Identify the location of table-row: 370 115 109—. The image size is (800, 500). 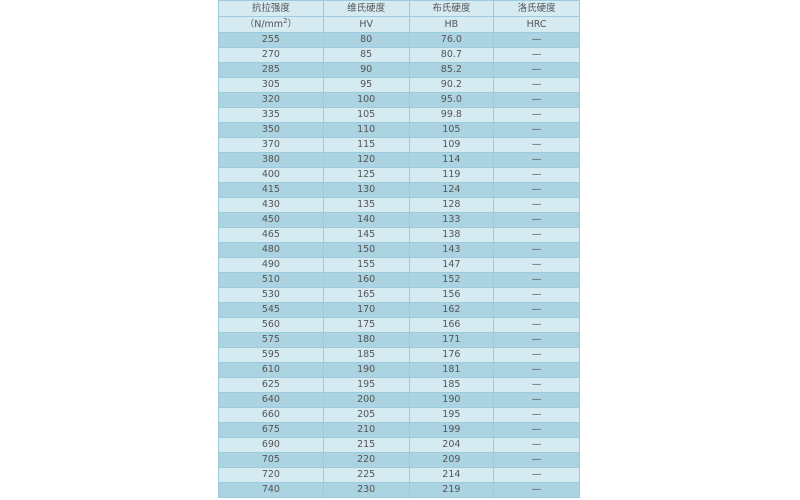
(399, 145).